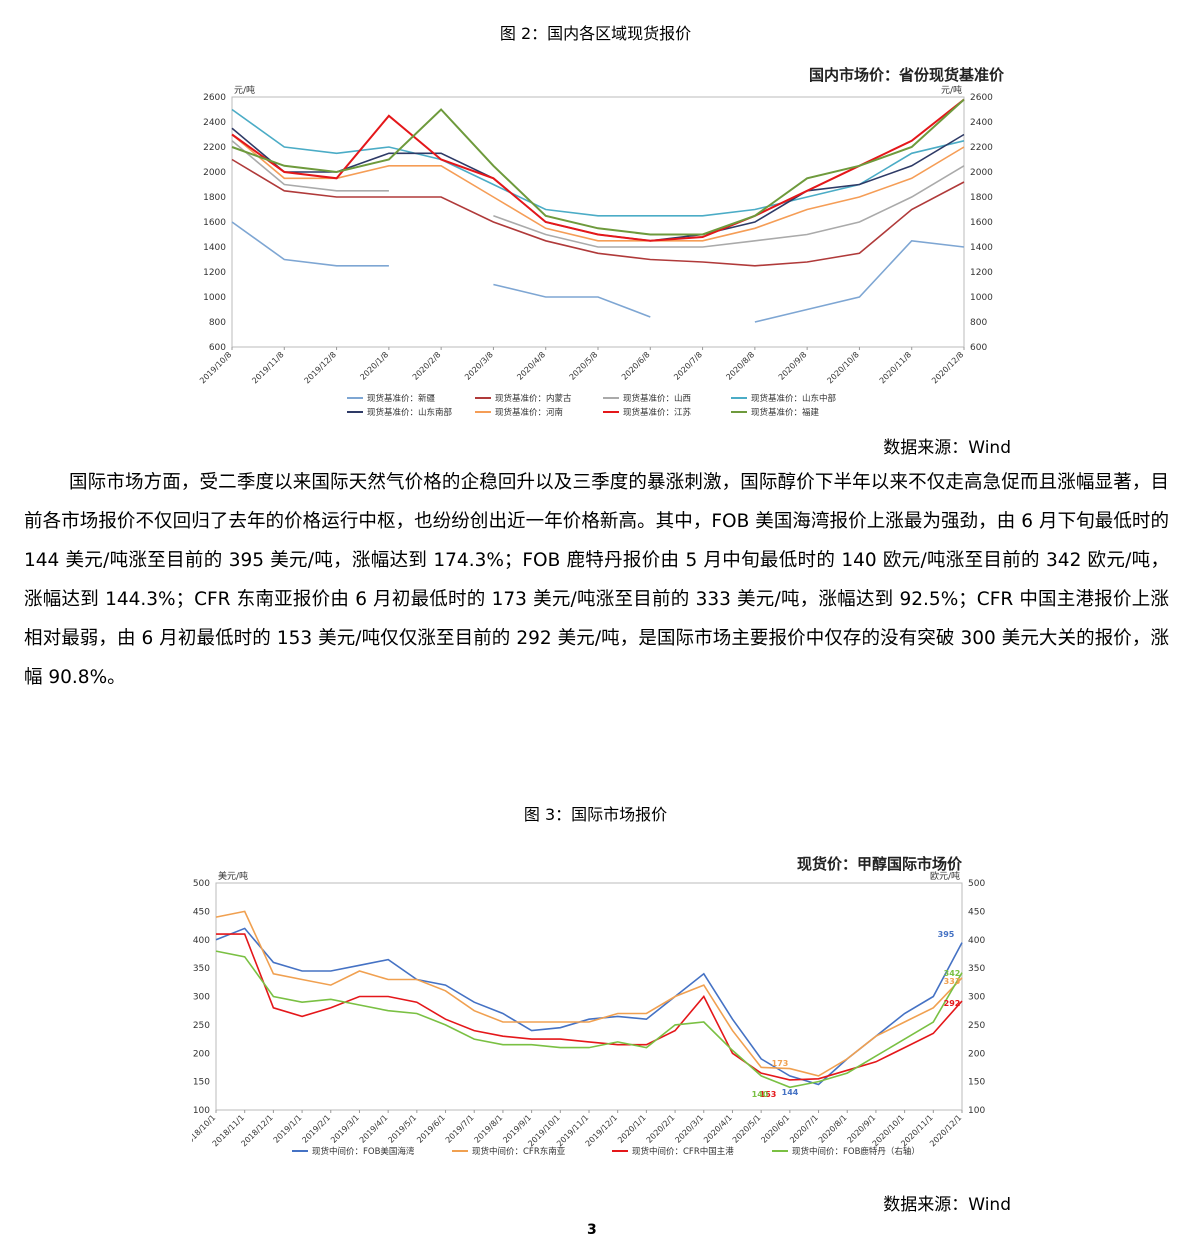  I want to click on data-annotation: 395, so click(946, 934).